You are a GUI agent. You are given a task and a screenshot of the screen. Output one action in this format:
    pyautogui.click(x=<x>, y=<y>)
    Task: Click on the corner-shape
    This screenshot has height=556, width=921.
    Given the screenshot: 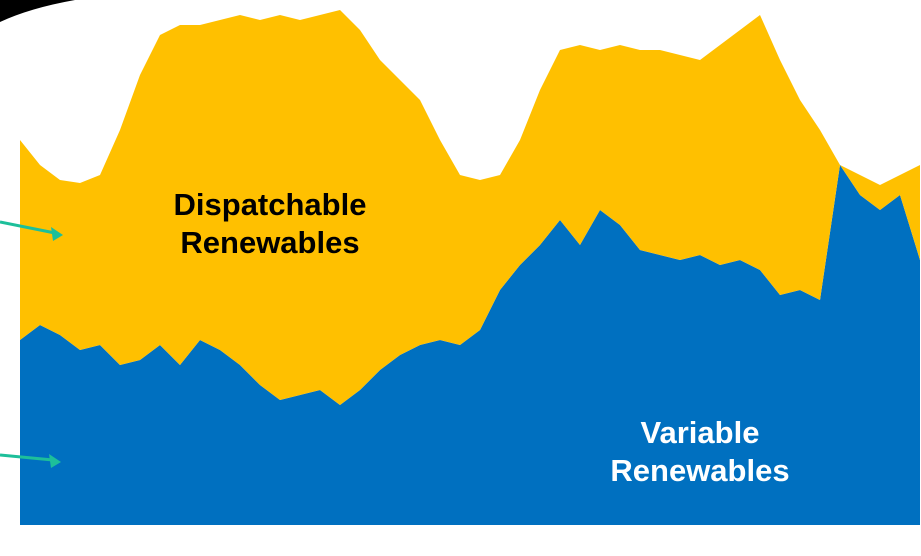 What is the action you would take?
    pyautogui.click(x=37, y=11)
    